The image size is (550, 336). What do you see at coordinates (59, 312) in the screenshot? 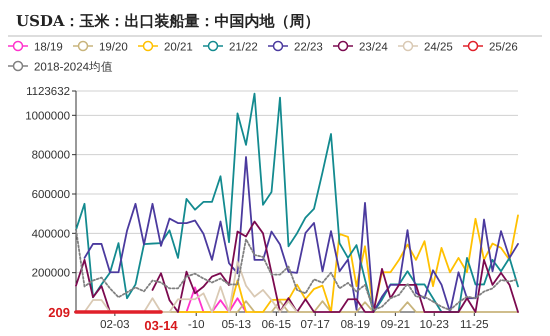
I see `text: 209` at bounding box center [59, 312].